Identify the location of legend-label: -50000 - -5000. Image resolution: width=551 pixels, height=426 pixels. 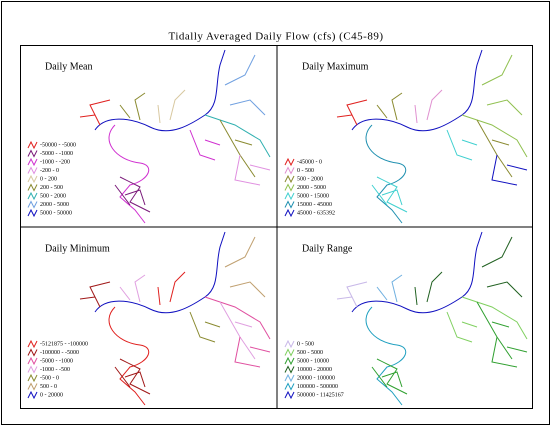
(58, 145).